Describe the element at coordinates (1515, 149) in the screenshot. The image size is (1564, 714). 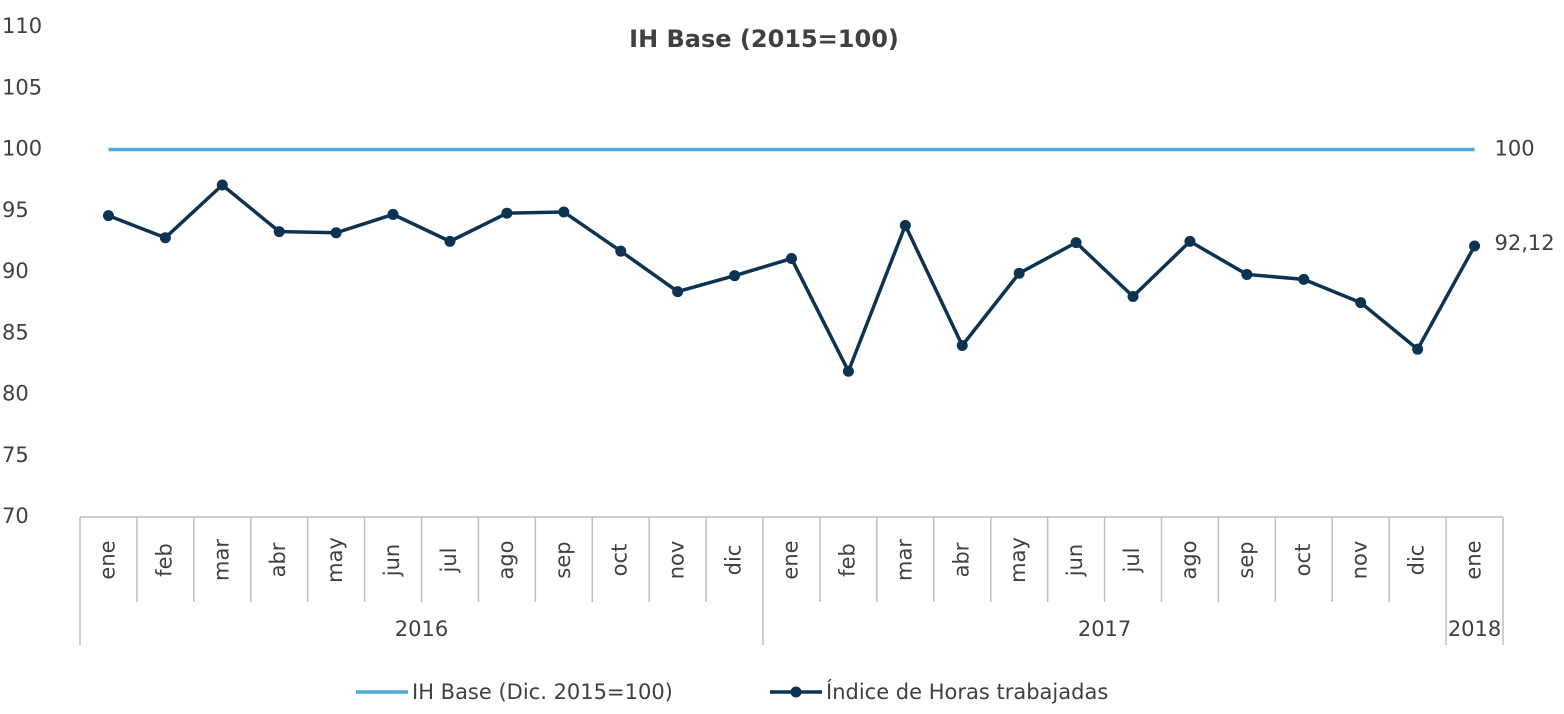
I see `data-label: 100` at that location.